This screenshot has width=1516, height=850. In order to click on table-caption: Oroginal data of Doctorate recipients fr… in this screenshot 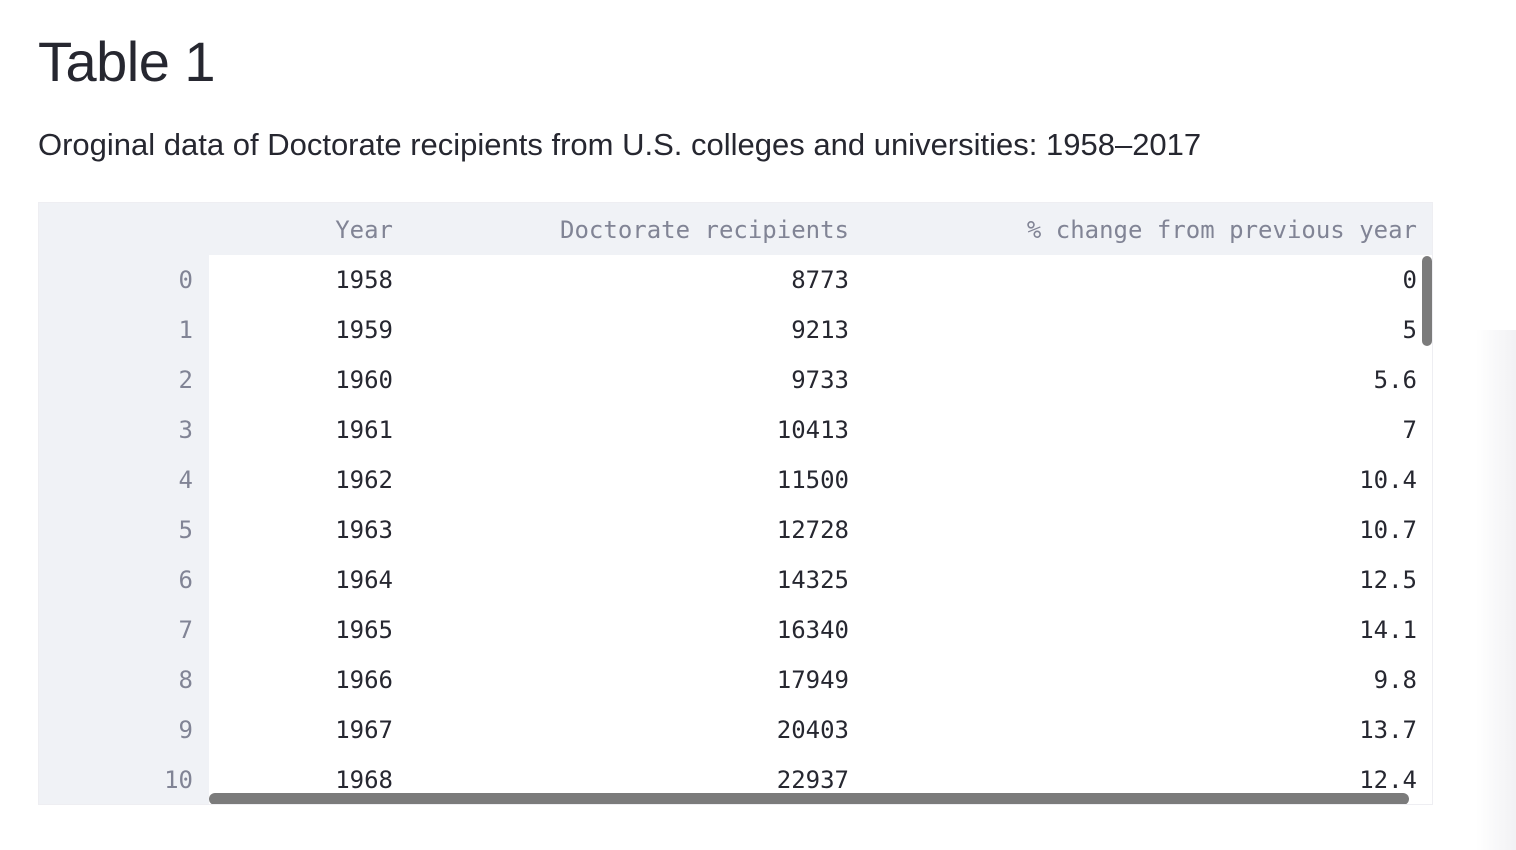, I will do `click(620, 144)`.